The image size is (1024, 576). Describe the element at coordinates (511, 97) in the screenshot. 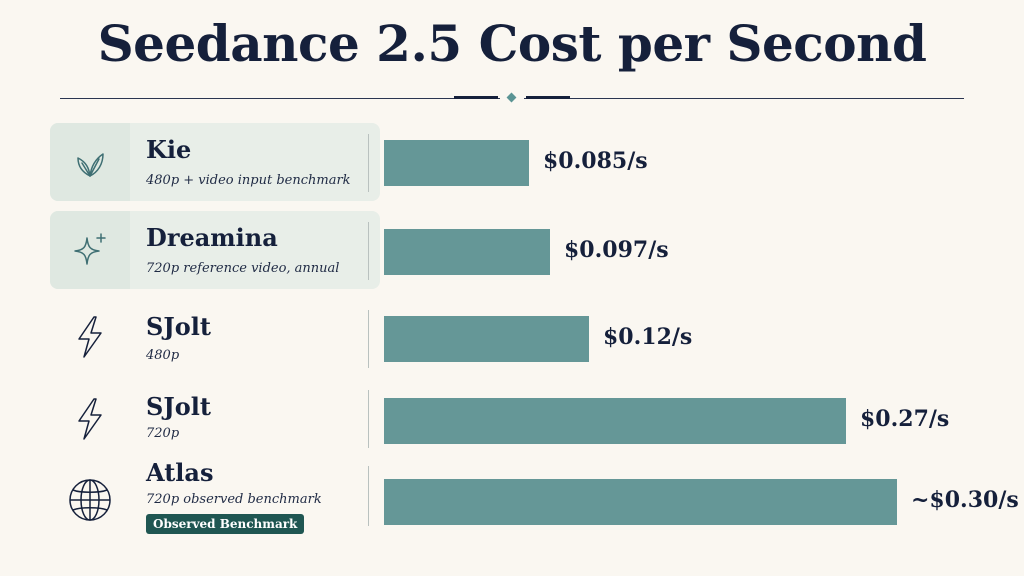

I see `title-divider-diamond` at that location.